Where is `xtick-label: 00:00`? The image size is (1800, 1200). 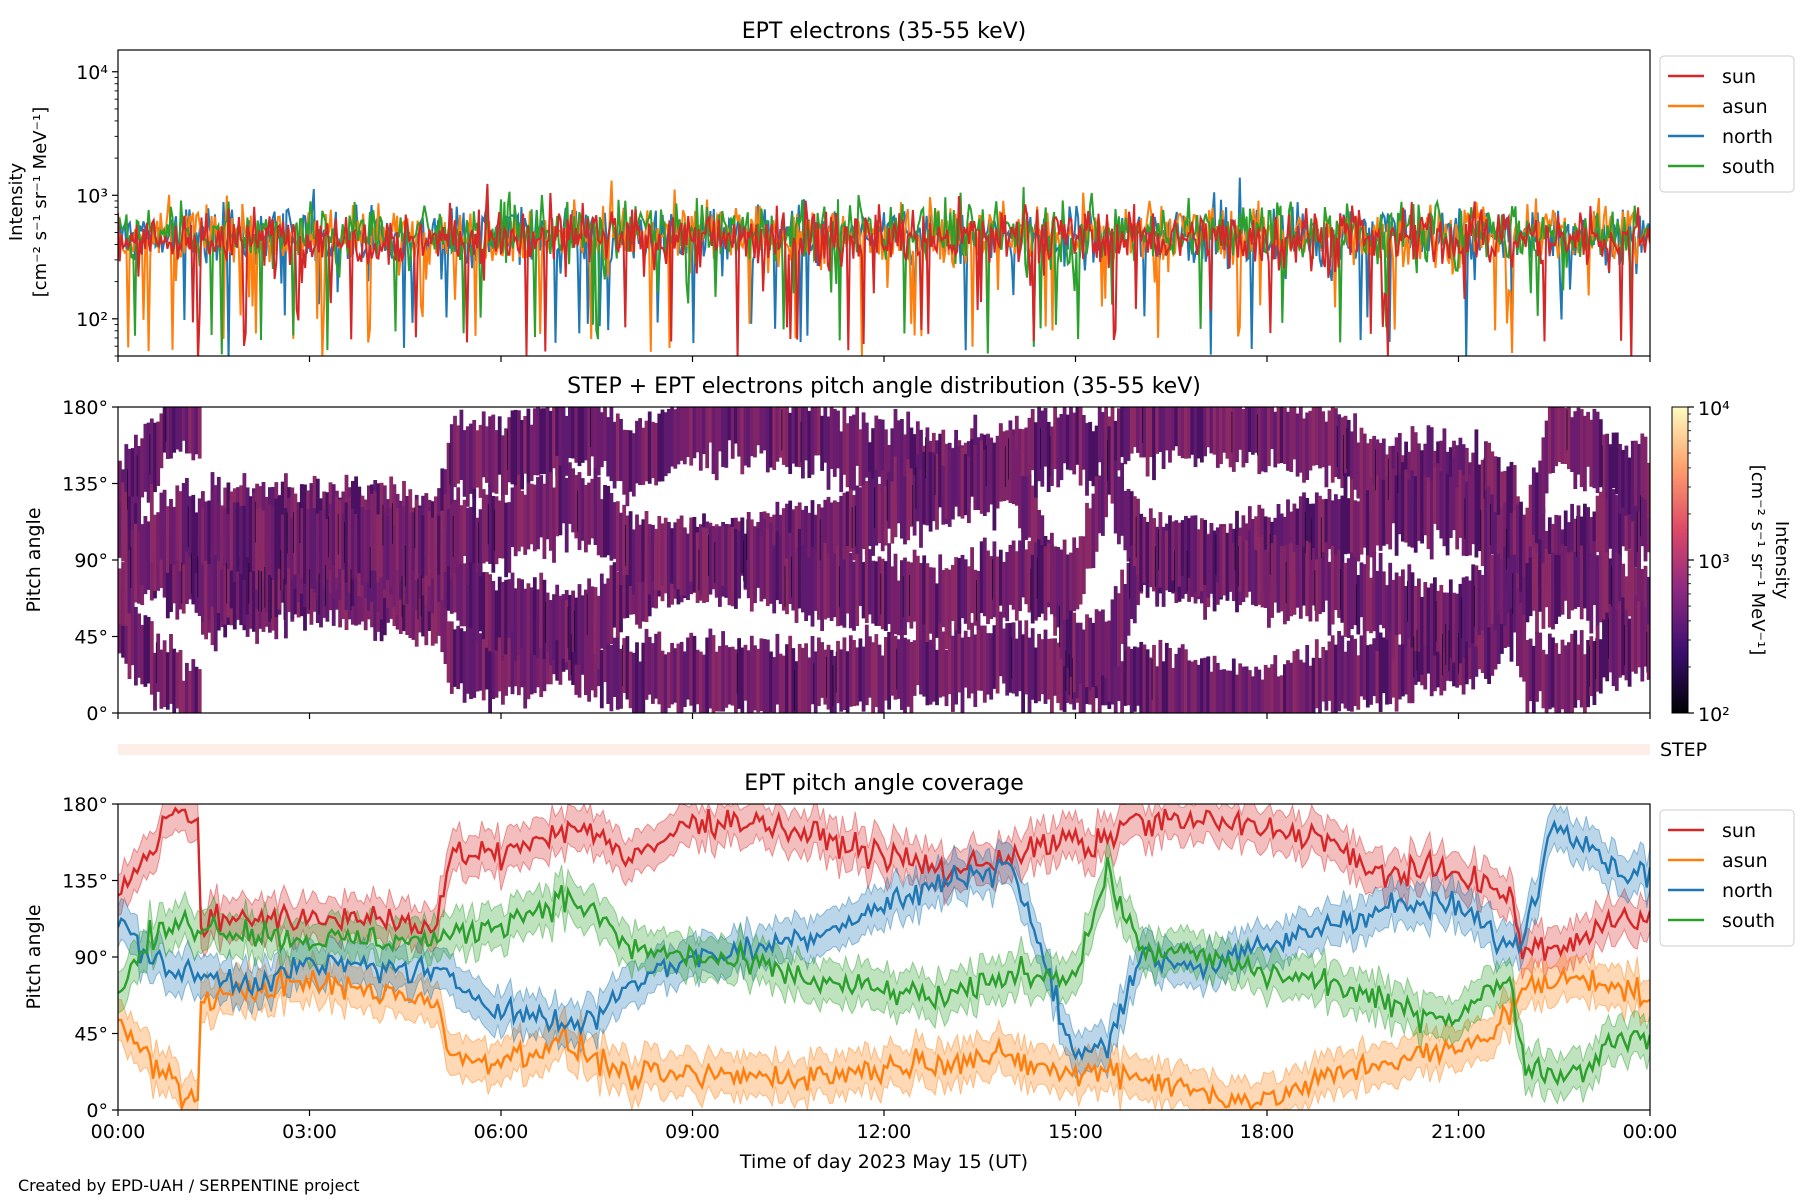 xtick-label: 00:00 is located at coordinates (118, 1132).